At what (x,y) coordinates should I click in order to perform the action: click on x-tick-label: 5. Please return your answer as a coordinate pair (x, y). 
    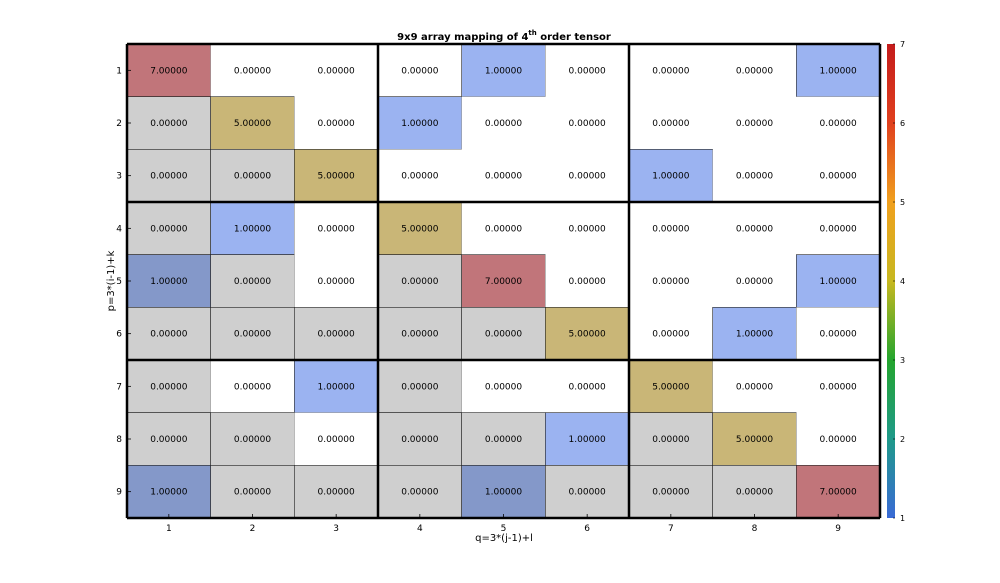
    Looking at the image, I should click on (504, 529).